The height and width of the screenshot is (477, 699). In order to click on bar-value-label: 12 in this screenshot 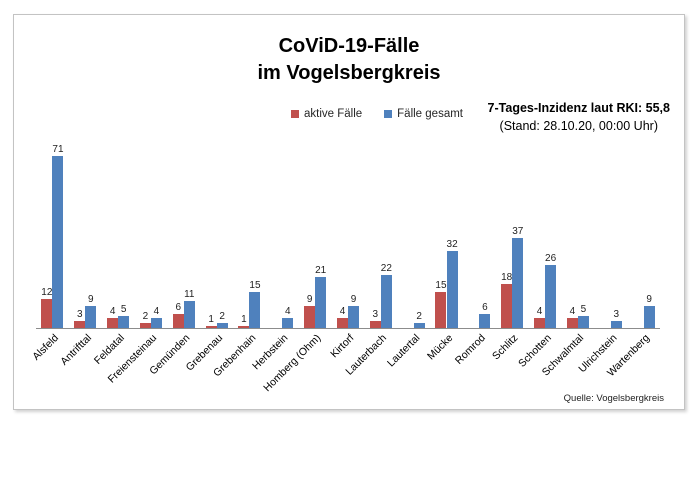, I will do `click(47, 292)`.